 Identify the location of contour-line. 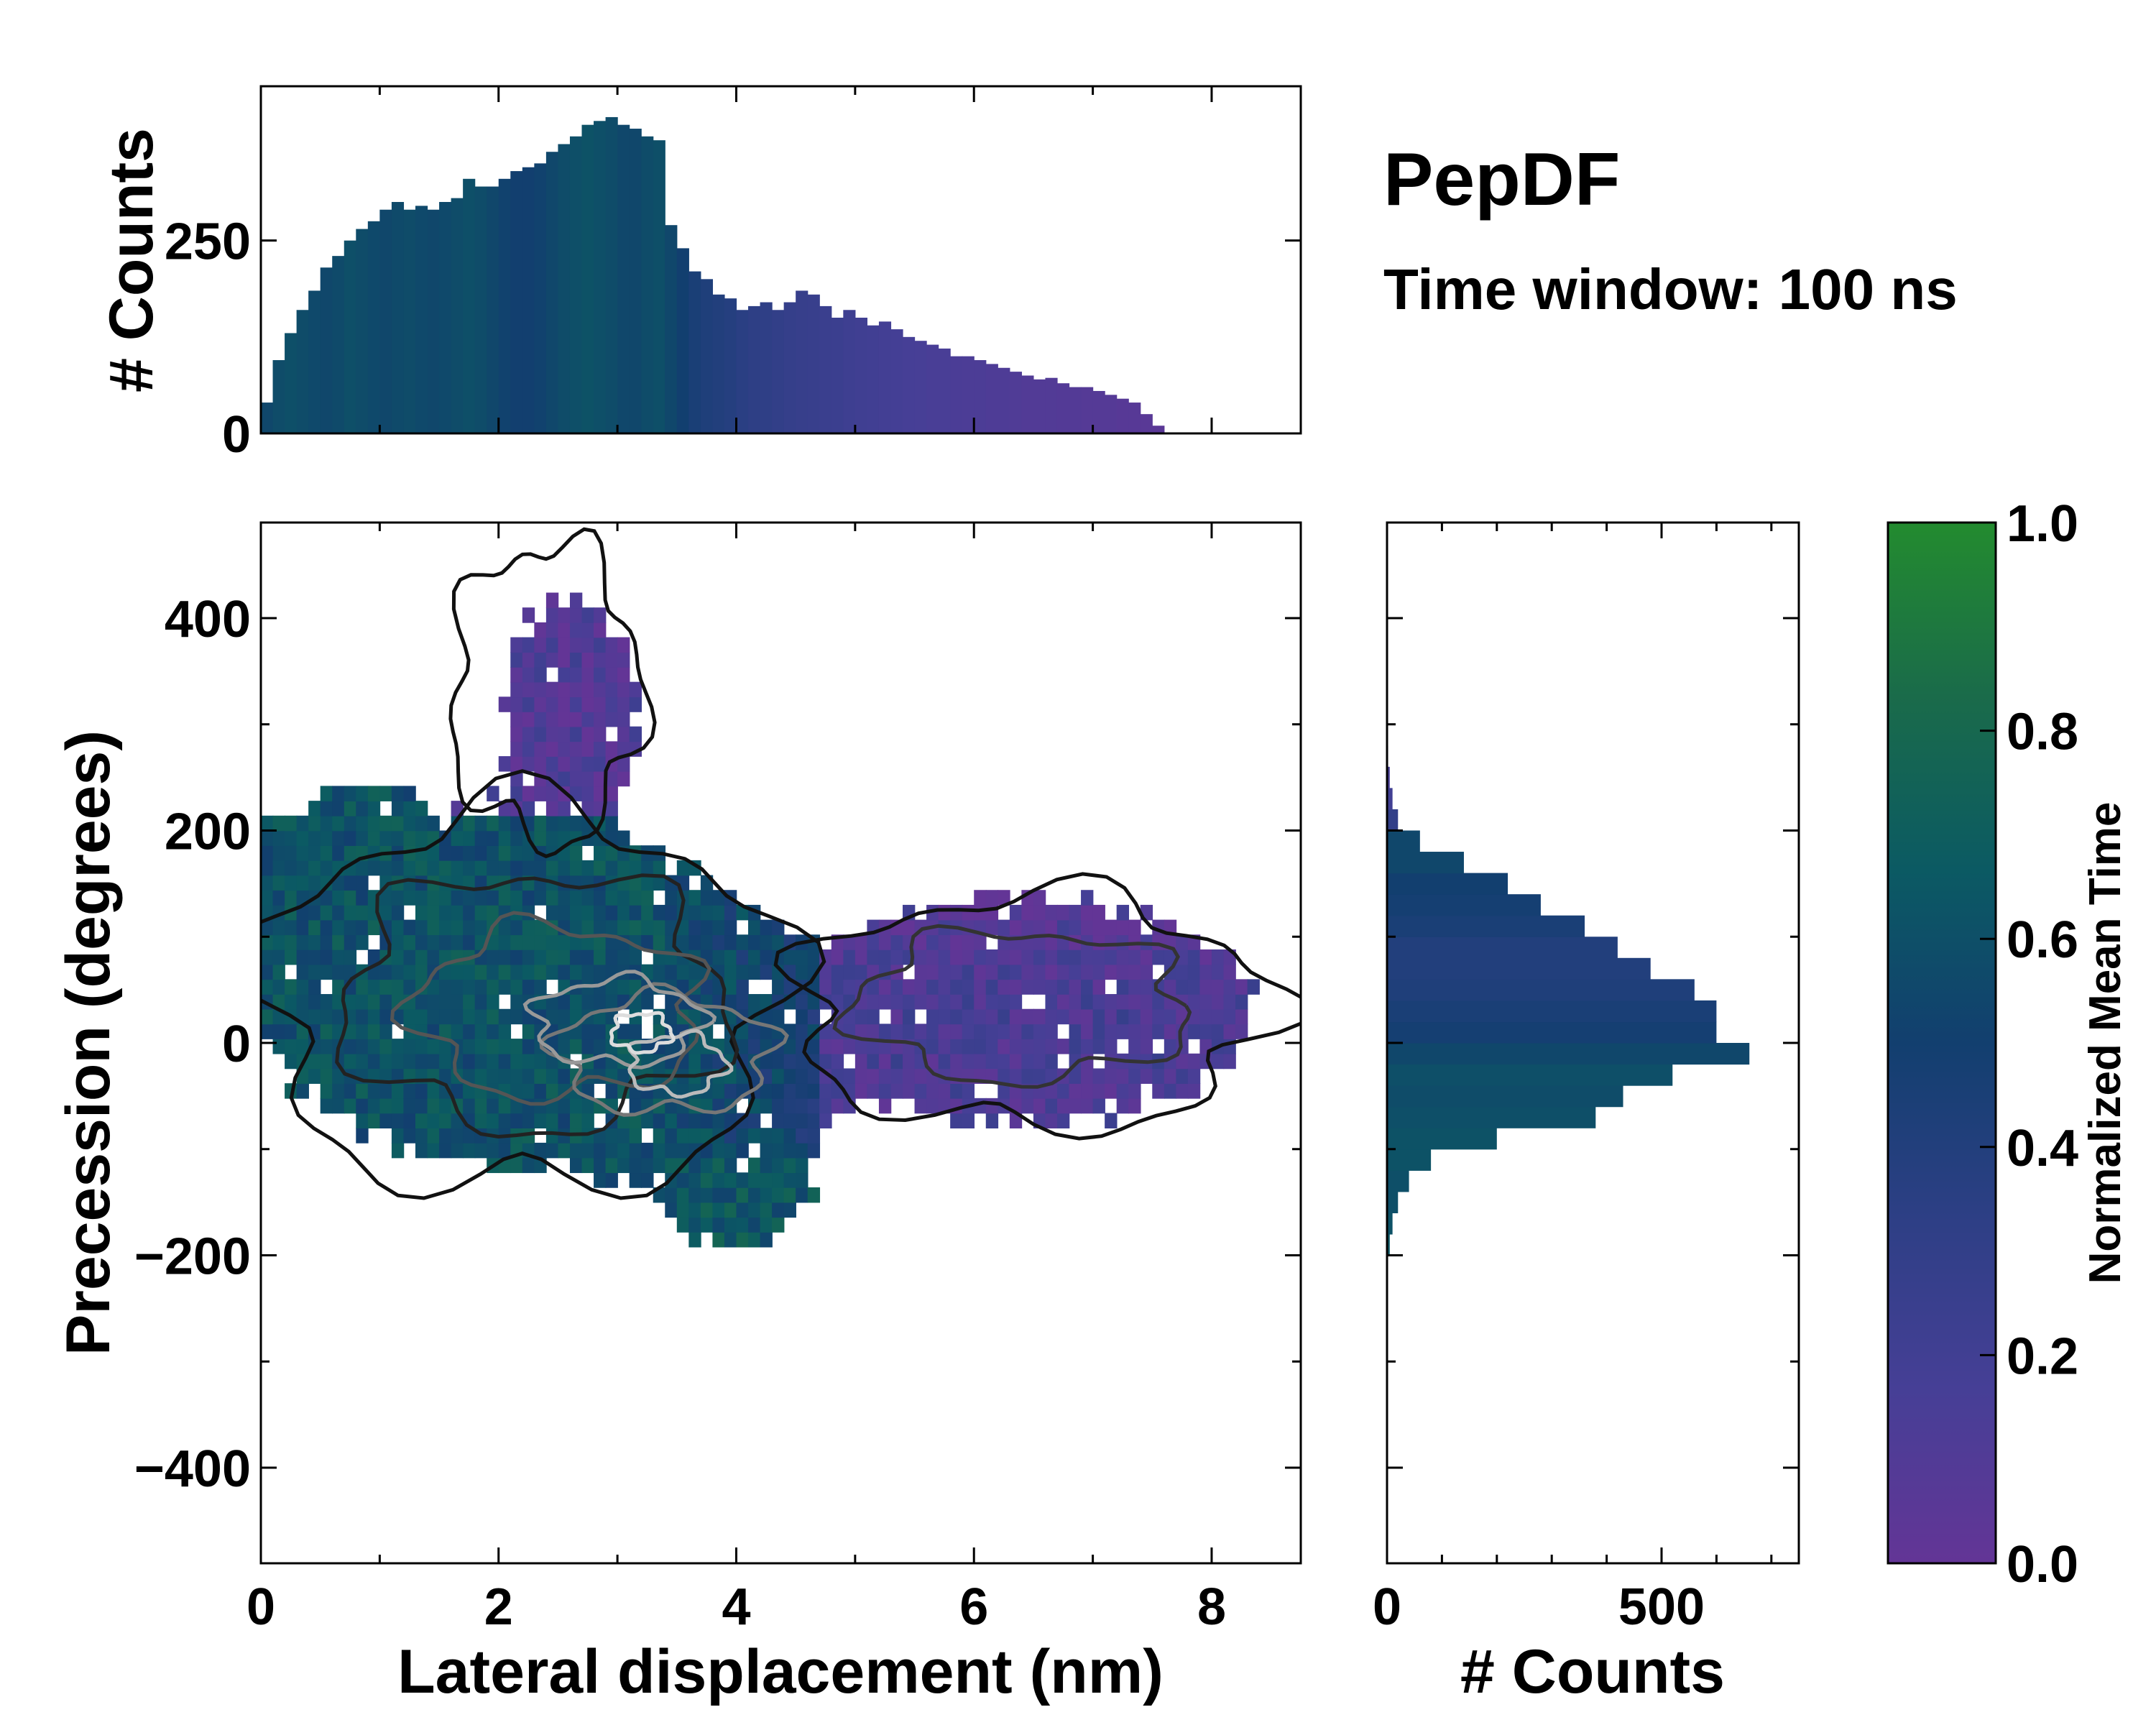
(552, 693).